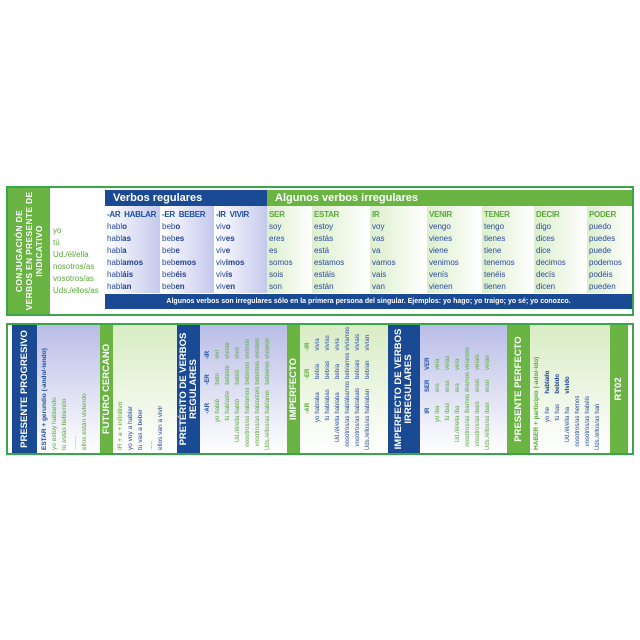 The width and height of the screenshot is (640, 640). Describe the element at coordinates (186, 198) in the screenshot. I see `regular-header: Verbos regulares` at that location.